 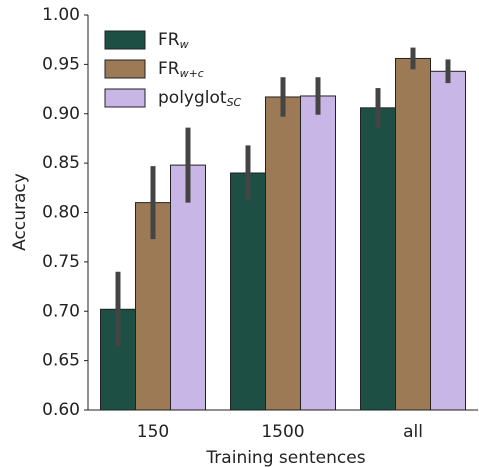 I want to click on y-tick-label: 0.90, so click(x=61, y=114).